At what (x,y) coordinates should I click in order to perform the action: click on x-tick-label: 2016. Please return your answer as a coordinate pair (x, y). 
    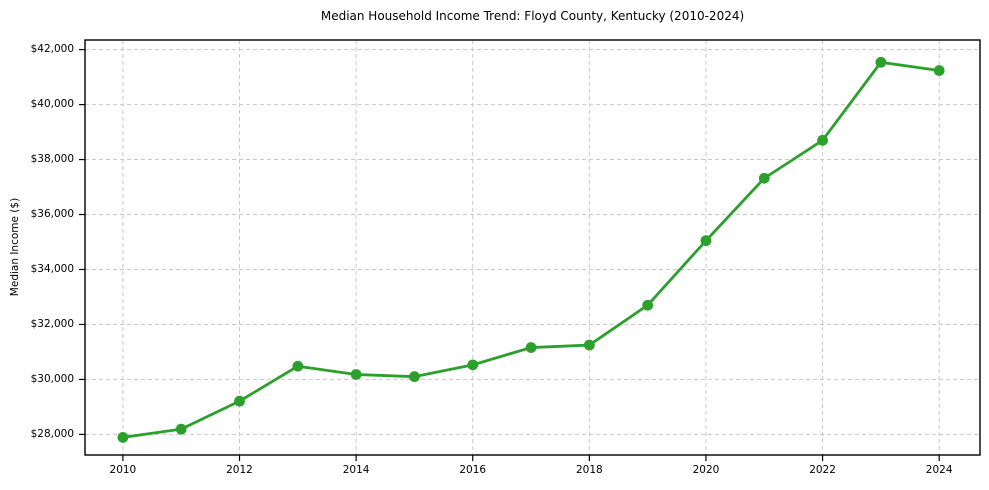
    Looking at the image, I should click on (473, 470).